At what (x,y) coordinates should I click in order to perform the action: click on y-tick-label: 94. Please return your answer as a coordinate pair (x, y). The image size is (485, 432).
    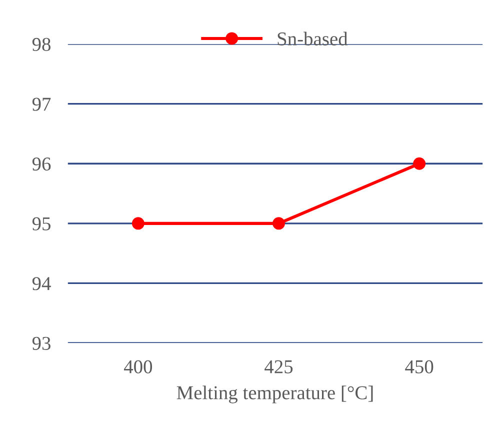
    Looking at the image, I should click on (41, 283).